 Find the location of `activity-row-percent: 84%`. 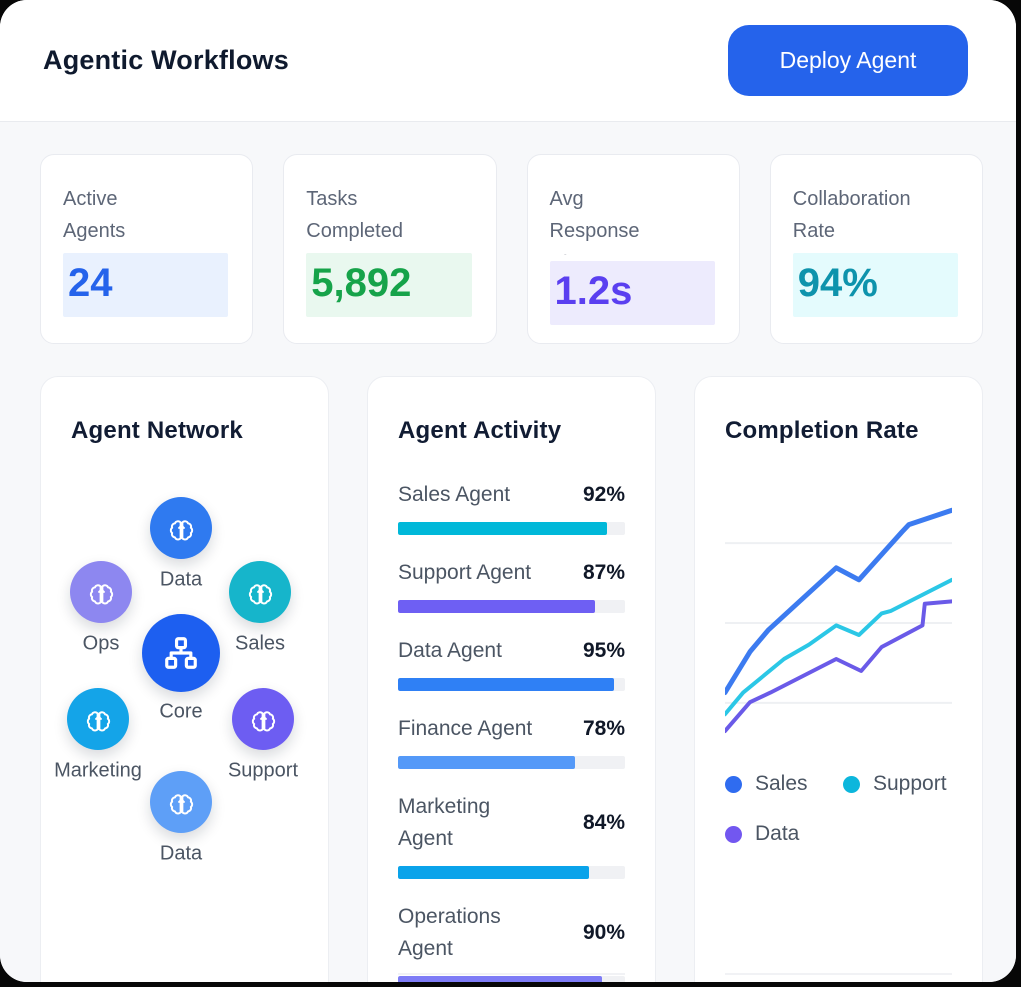

activity-row-percent: 84% is located at coordinates (603, 822).